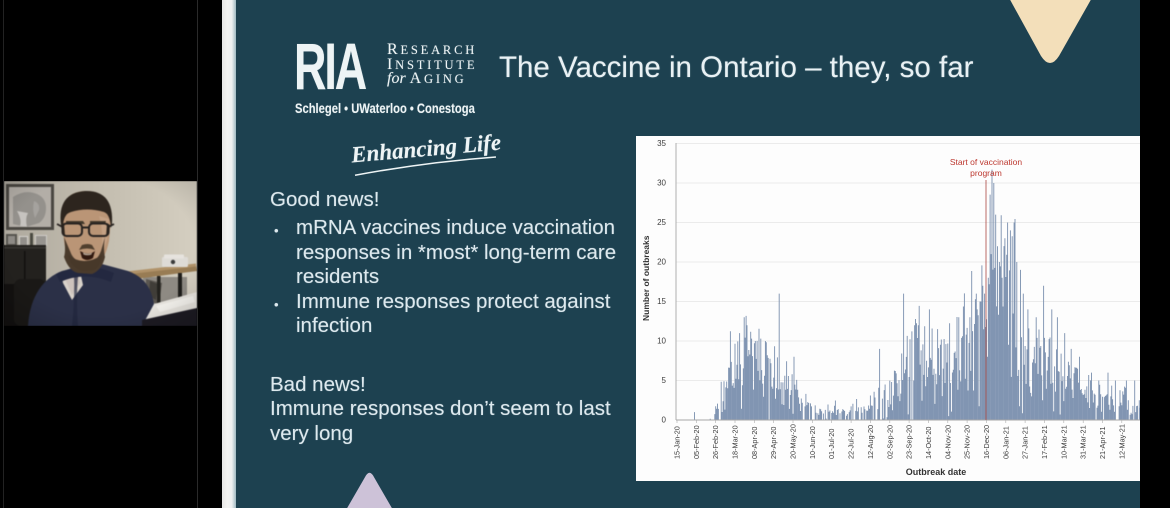 Image resolution: width=1170 pixels, height=508 pixels. Describe the element at coordinates (735, 442) in the screenshot. I see `svg-text: 18-Mar-20` at that location.